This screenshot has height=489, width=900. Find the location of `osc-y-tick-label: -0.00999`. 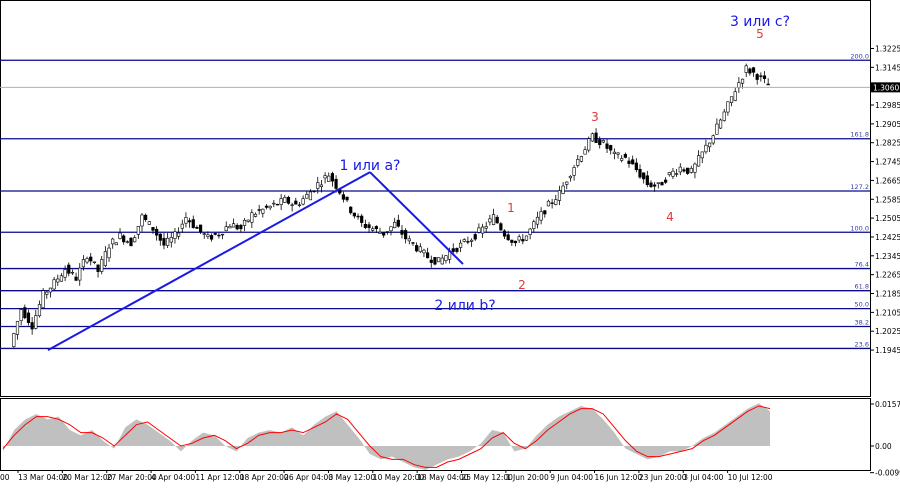

osc-y-tick-label: -0.00999 is located at coordinates (887, 473).